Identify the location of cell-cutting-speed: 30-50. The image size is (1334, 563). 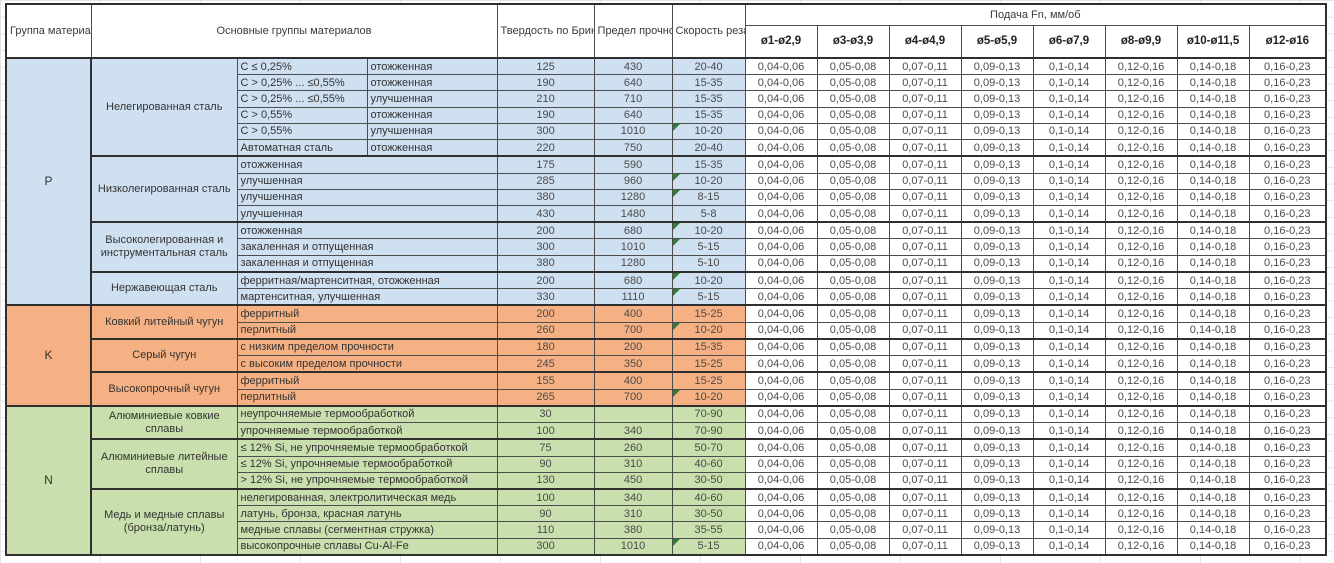
(708, 514).